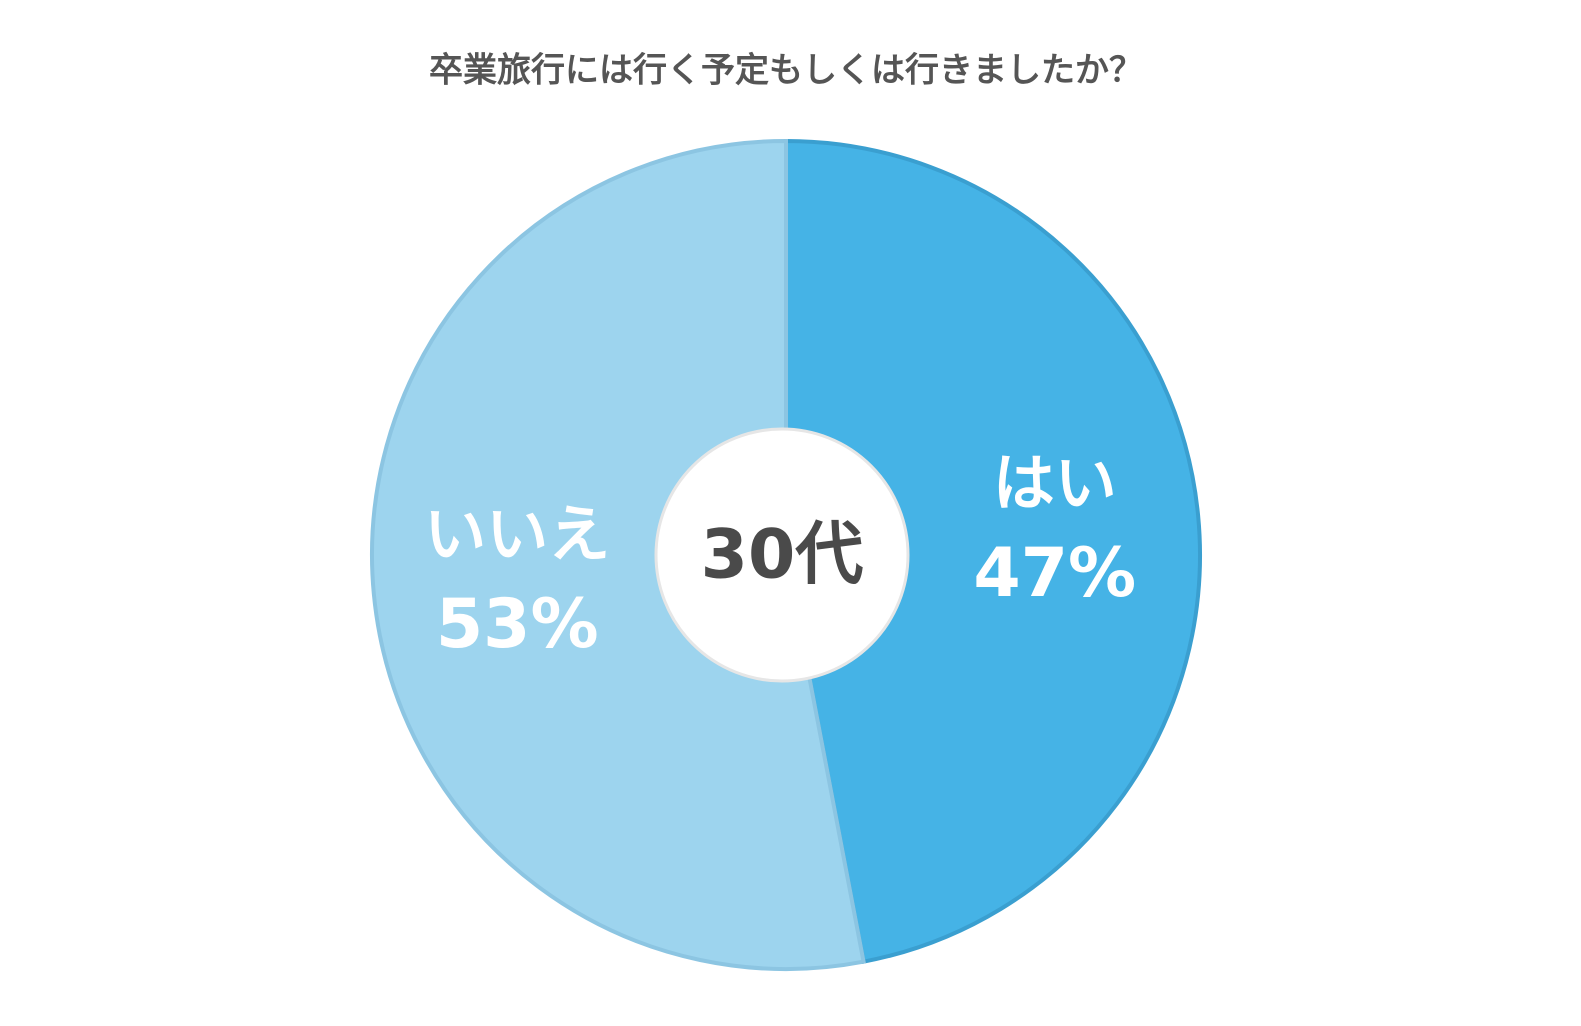 Image resolution: width=1581 pixels, height=1026 pixels. Describe the element at coordinates (1054, 573) in the screenshot. I see `value-label: 47%` at that location.